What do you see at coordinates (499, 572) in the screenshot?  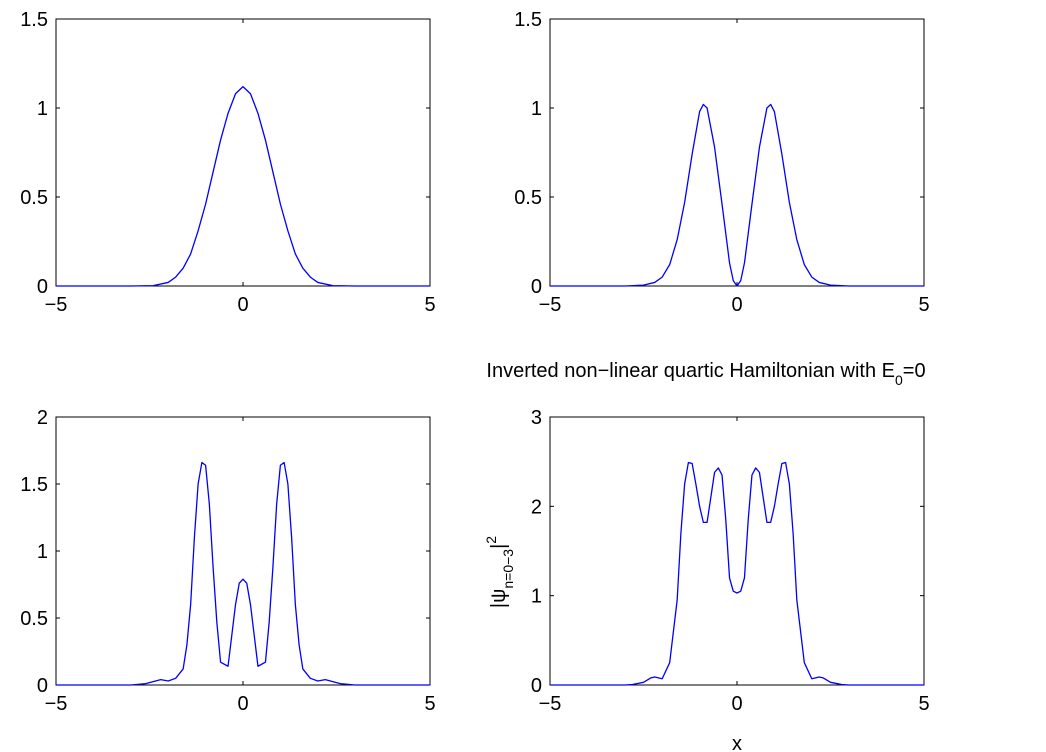 I see `y-axis-label: |ψn=0−3|2` at bounding box center [499, 572].